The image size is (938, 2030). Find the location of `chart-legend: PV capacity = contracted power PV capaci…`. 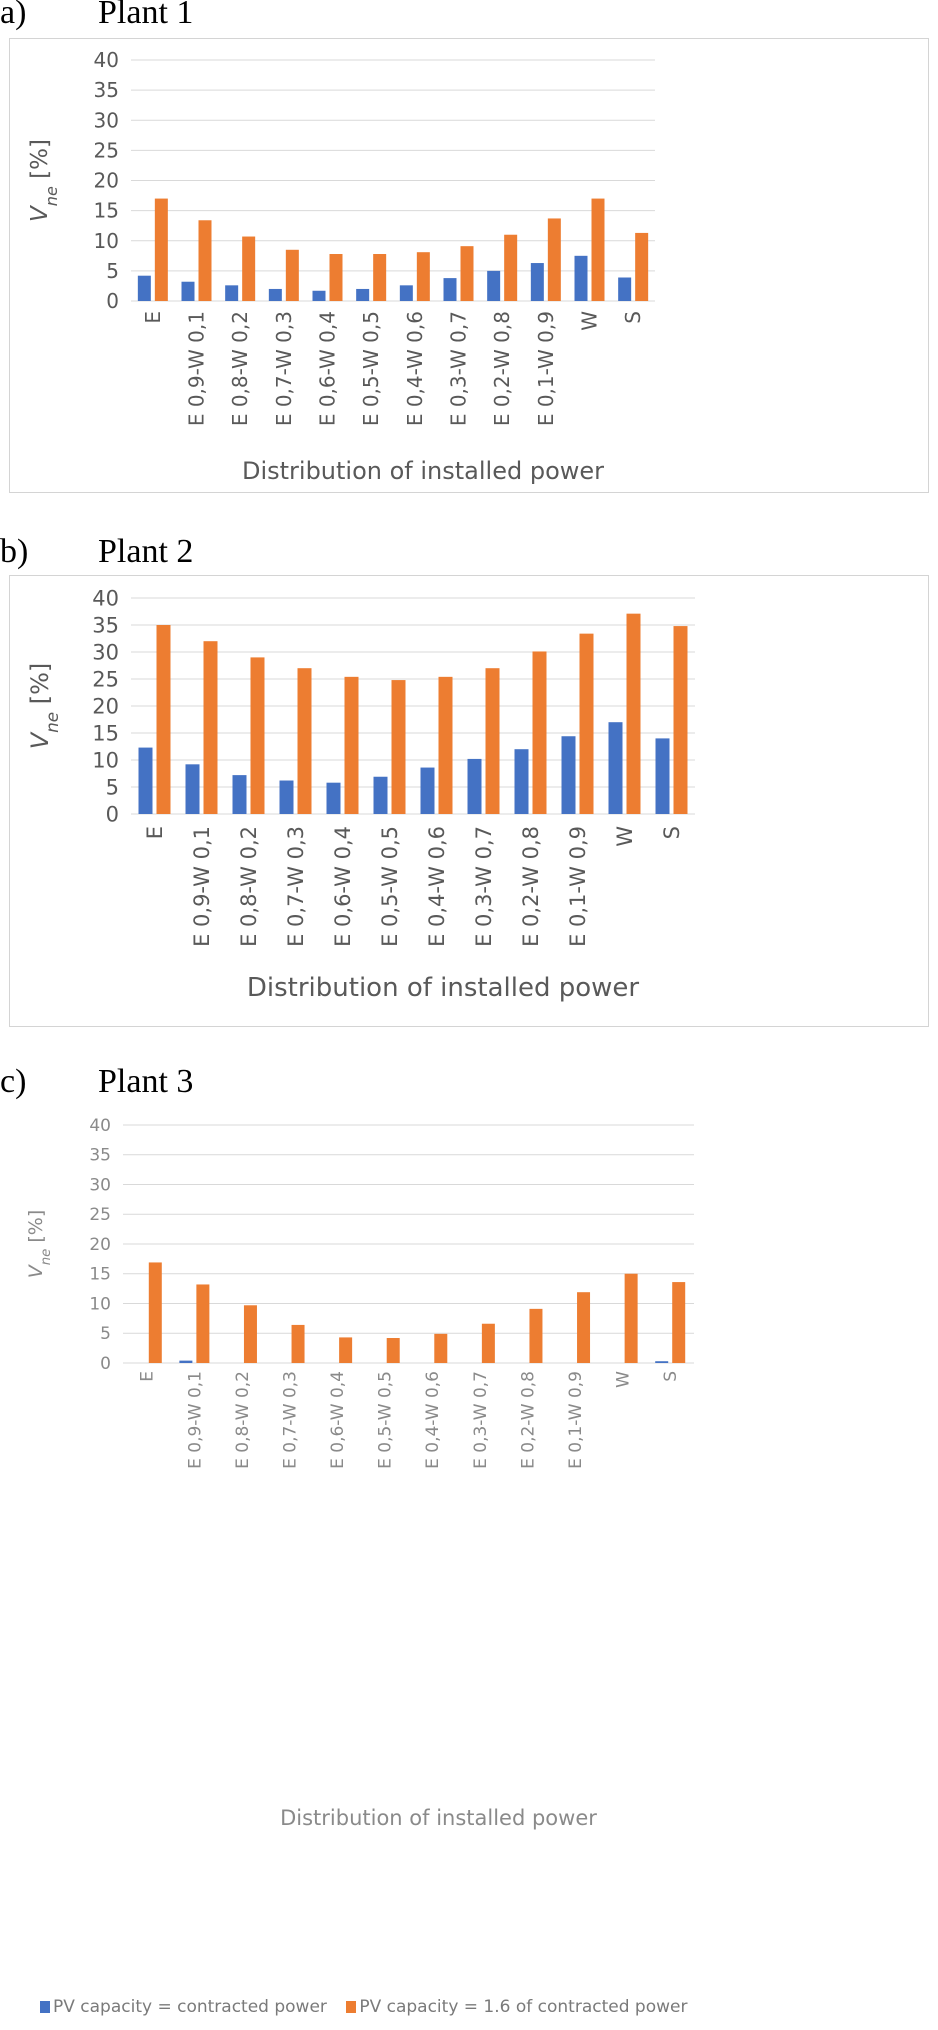

chart-legend: PV capacity = contracted power PV capaci… is located at coordinates (370, 2007).